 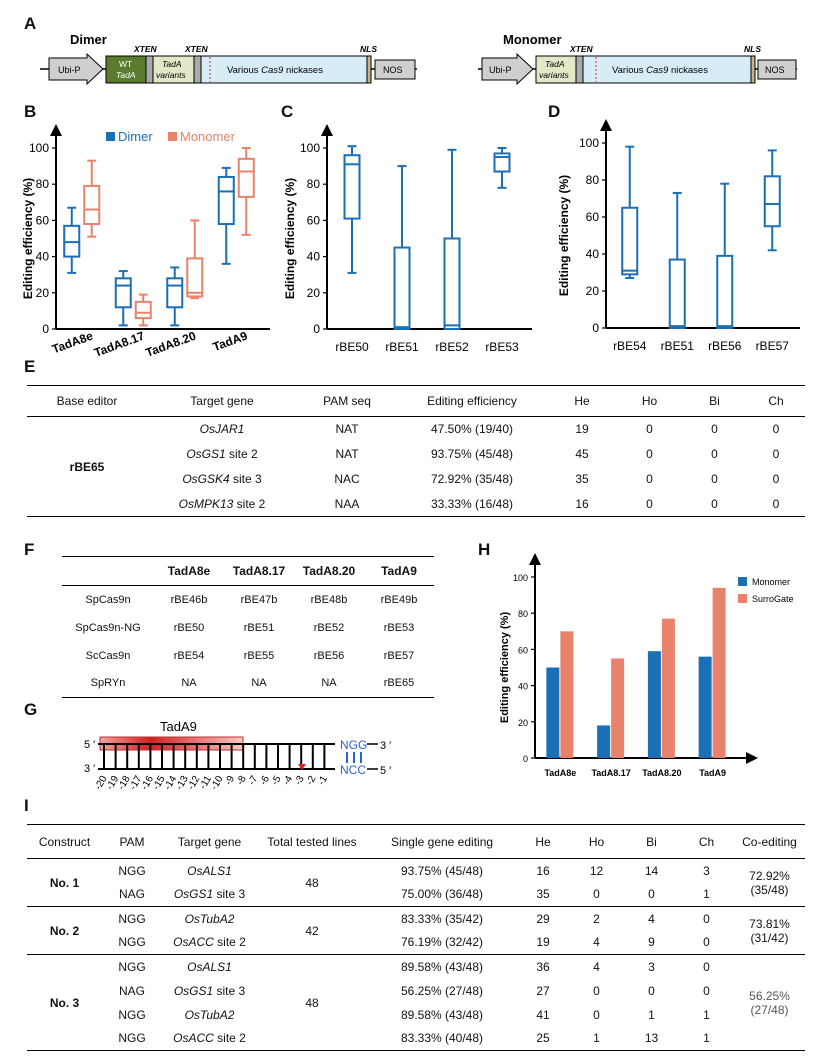 I want to click on five-prime-top: 5 ′, so click(x=89, y=745).